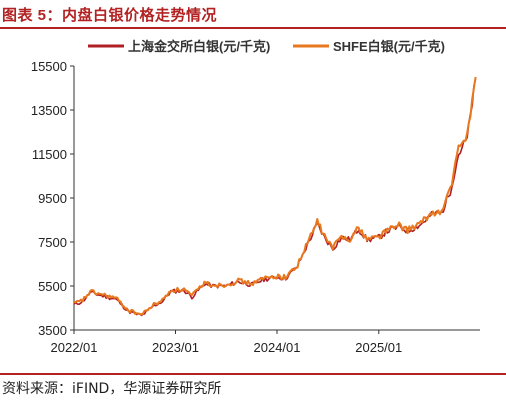 The width and height of the screenshot is (506, 406). Describe the element at coordinates (175, 347) in the screenshot. I see `x-tick-label: 2023/01` at that location.